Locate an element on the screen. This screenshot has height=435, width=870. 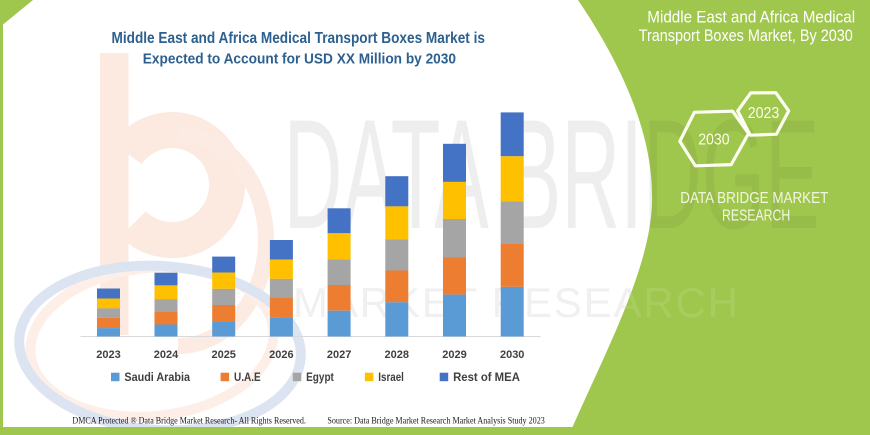
svg-text: 2027 is located at coordinates (339, 355).